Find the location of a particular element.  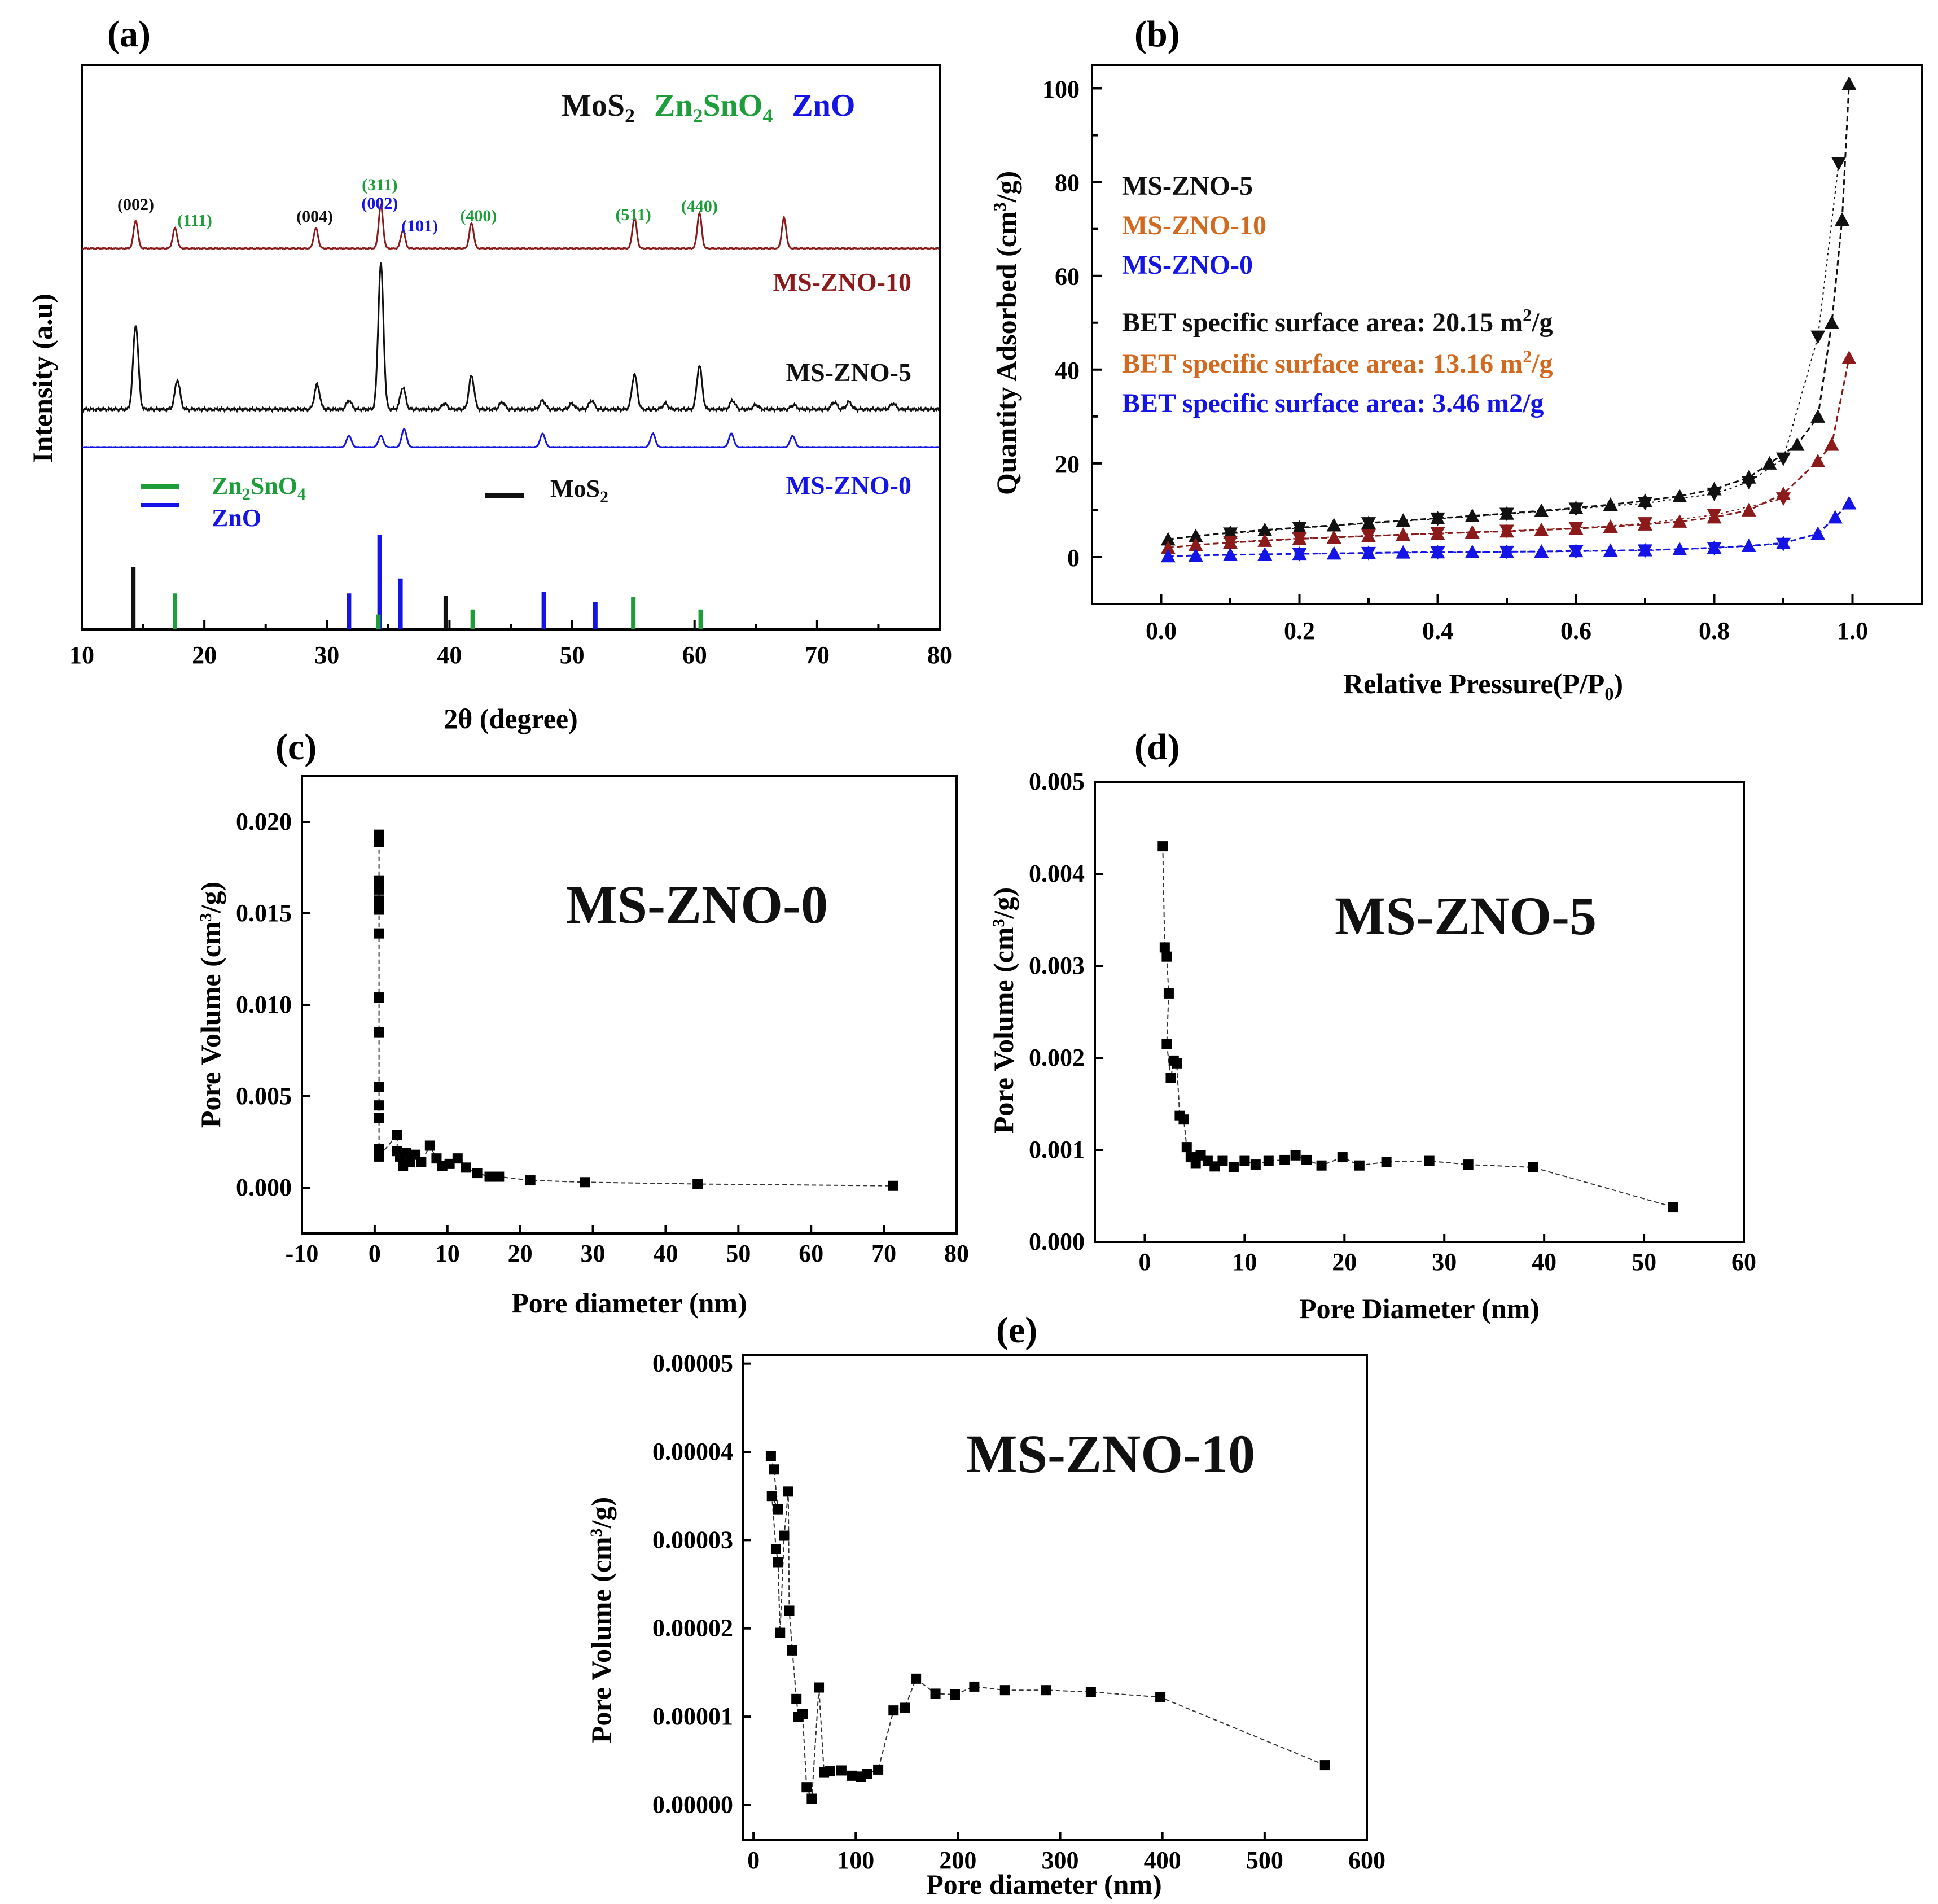

ref-legend-zn2sno4-sub2: 4 is located at coordinates (301, 494).